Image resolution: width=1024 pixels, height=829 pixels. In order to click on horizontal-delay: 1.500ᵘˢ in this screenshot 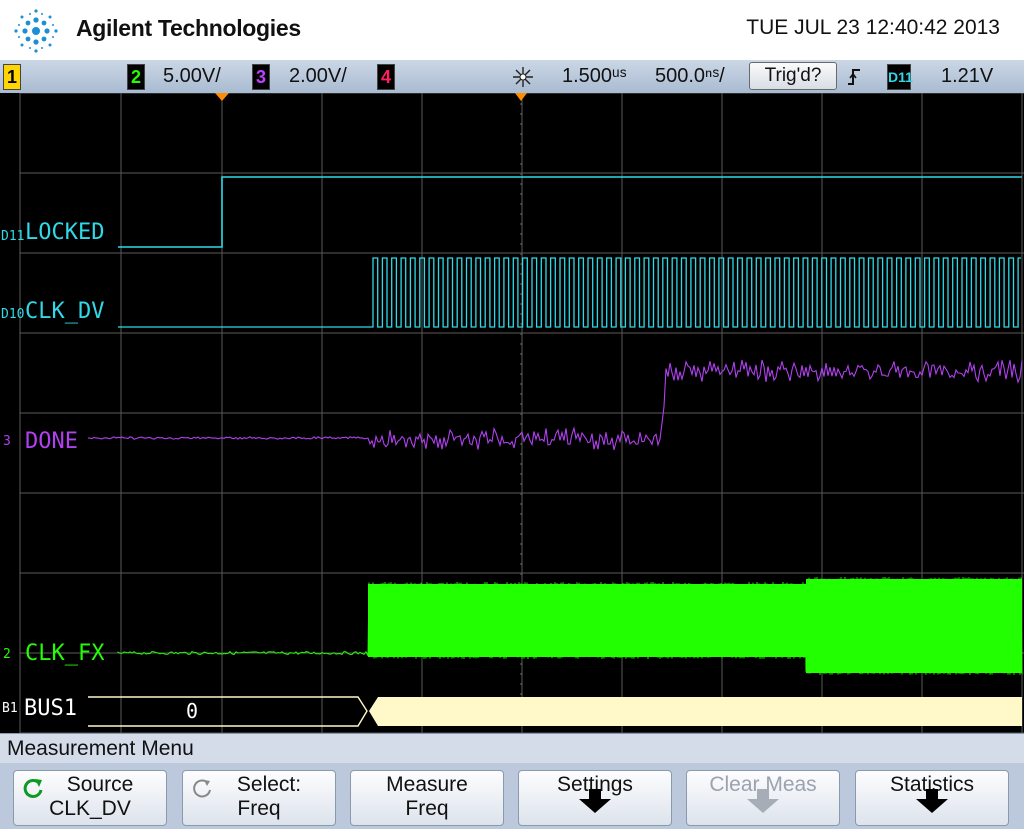, I will do `click(594, 76)`.